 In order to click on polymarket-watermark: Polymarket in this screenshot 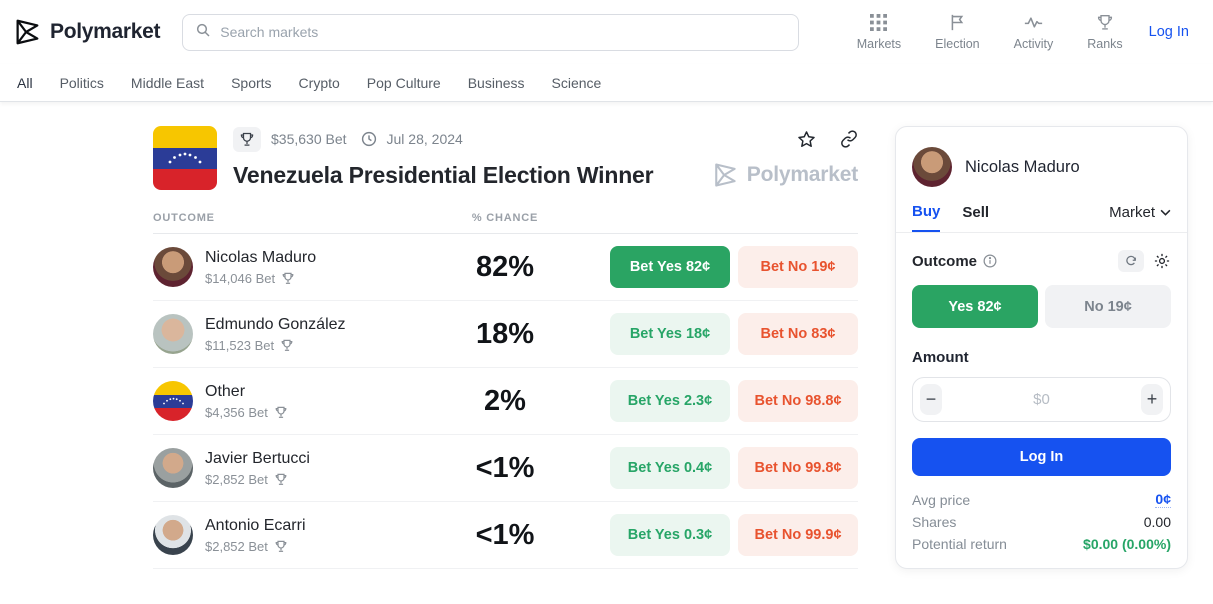, I will do `click(784, 175)`.